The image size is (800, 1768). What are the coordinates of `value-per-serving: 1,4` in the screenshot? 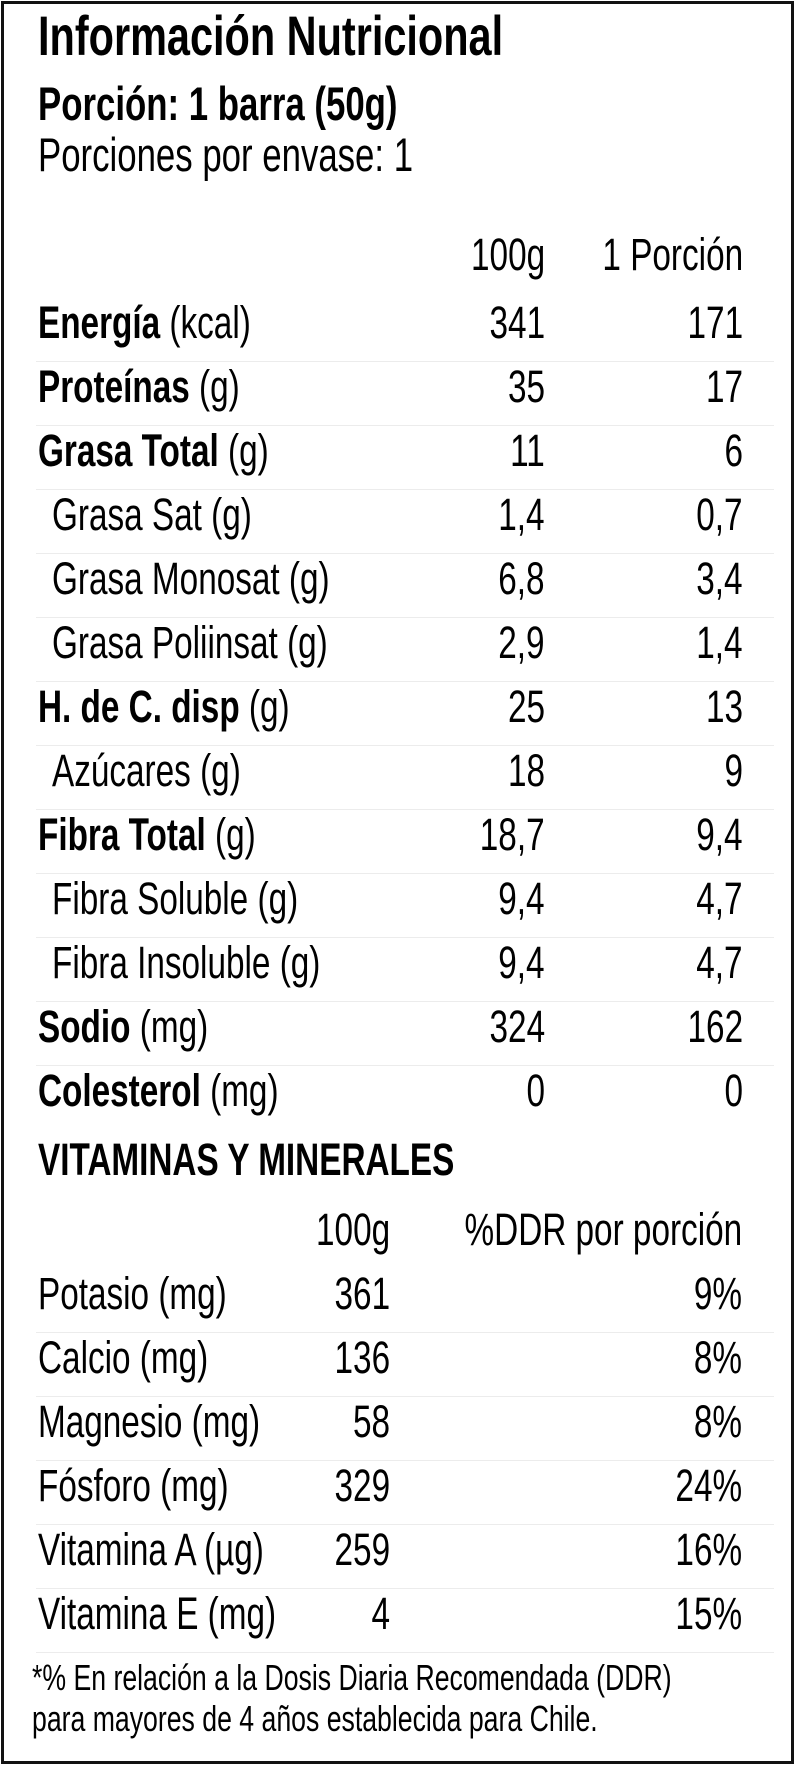 It's located at (719, 642).